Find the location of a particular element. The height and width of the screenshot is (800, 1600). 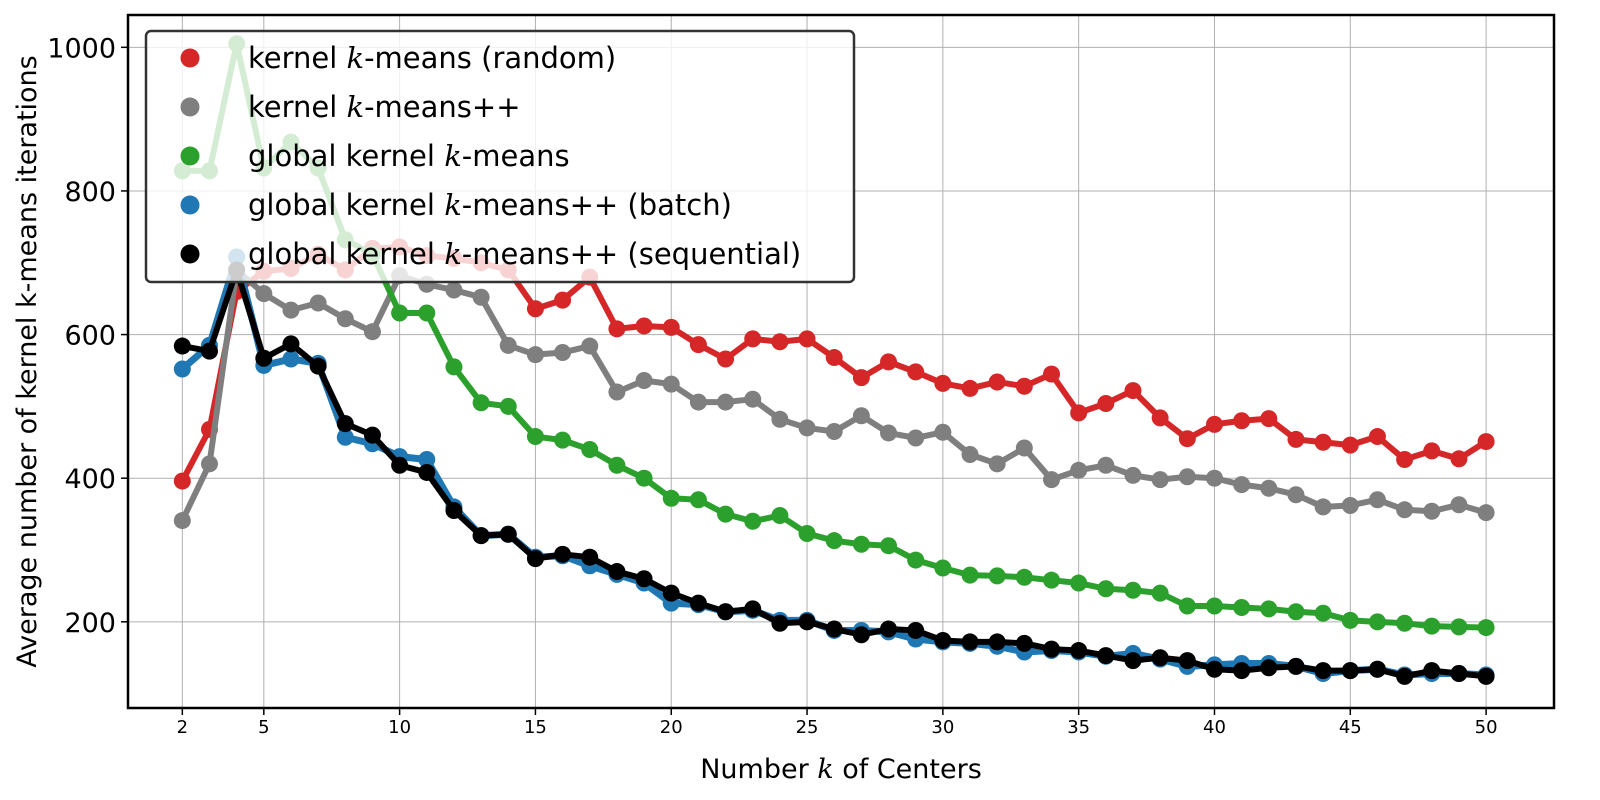

x-tick-label: 50 is located at coordinates (1486, 727).